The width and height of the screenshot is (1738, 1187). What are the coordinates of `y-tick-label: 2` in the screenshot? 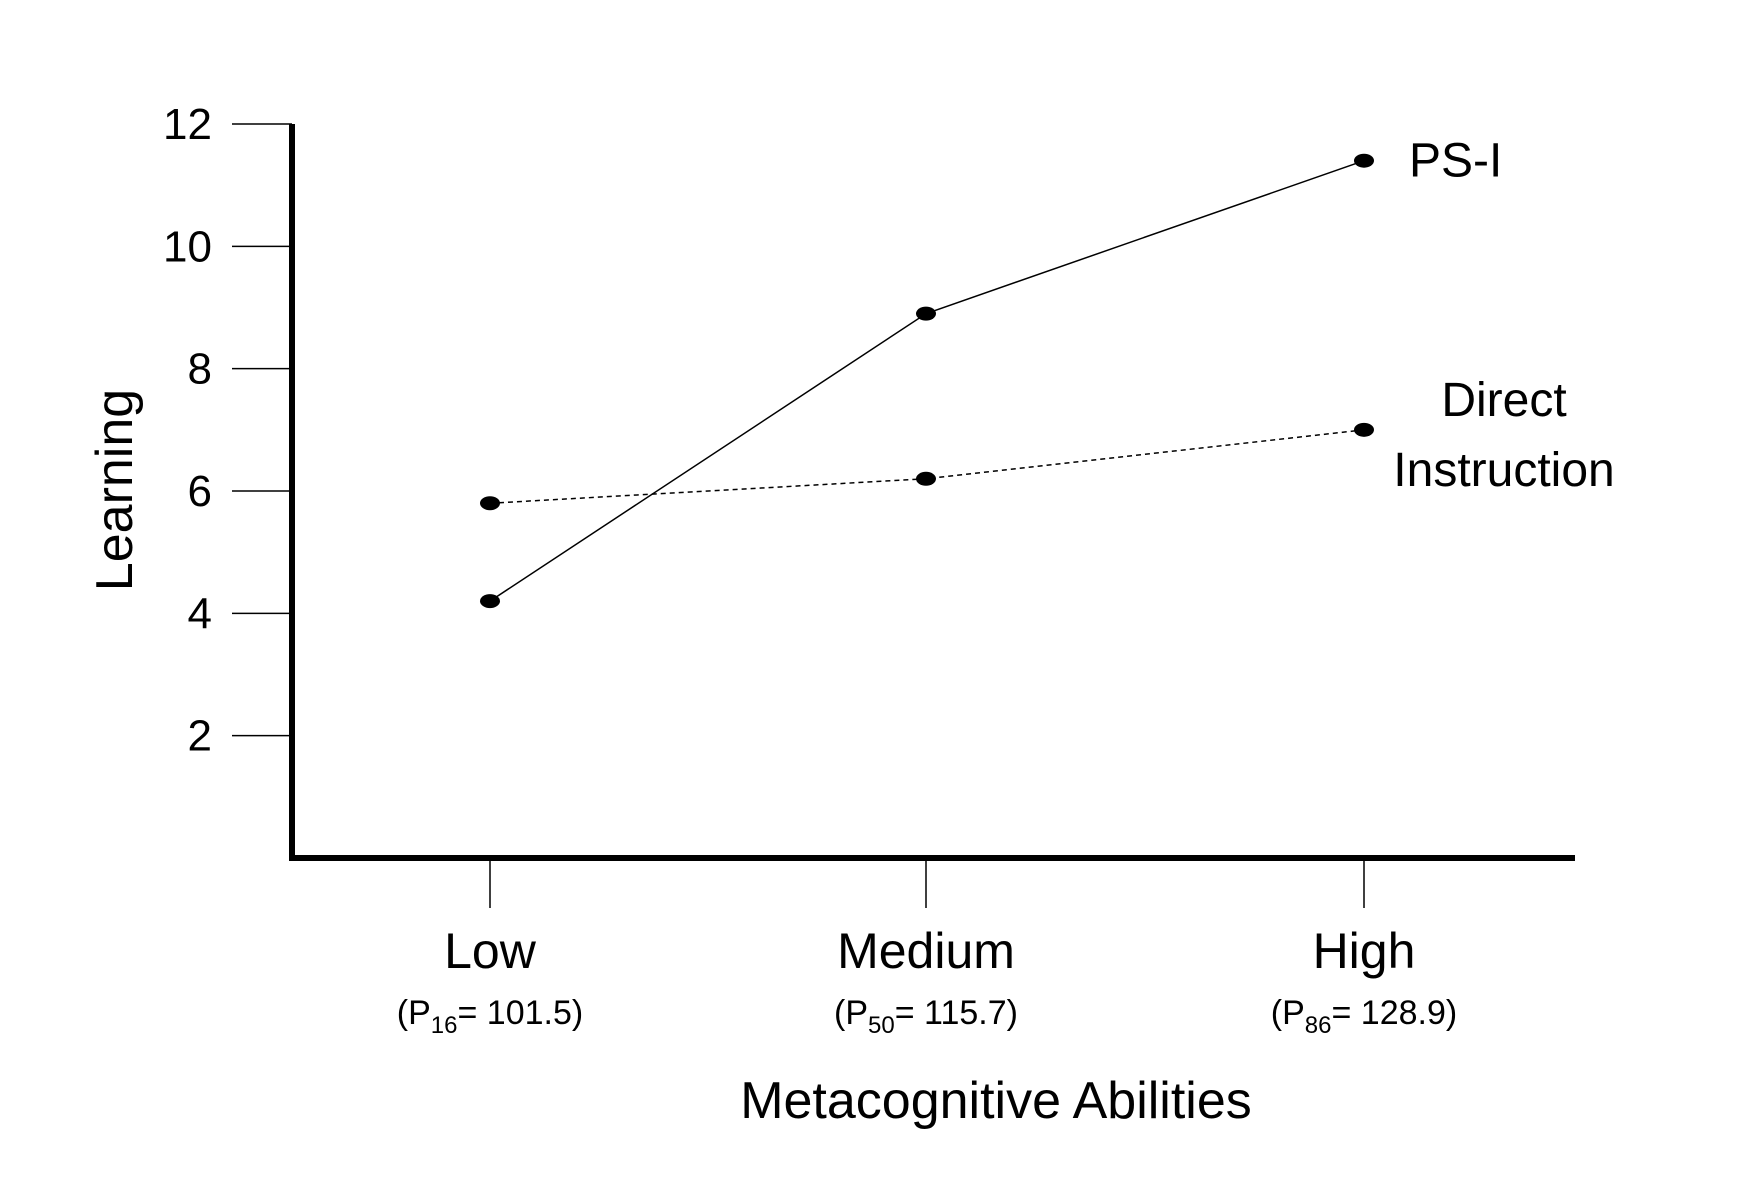 It's located at (200, 736).